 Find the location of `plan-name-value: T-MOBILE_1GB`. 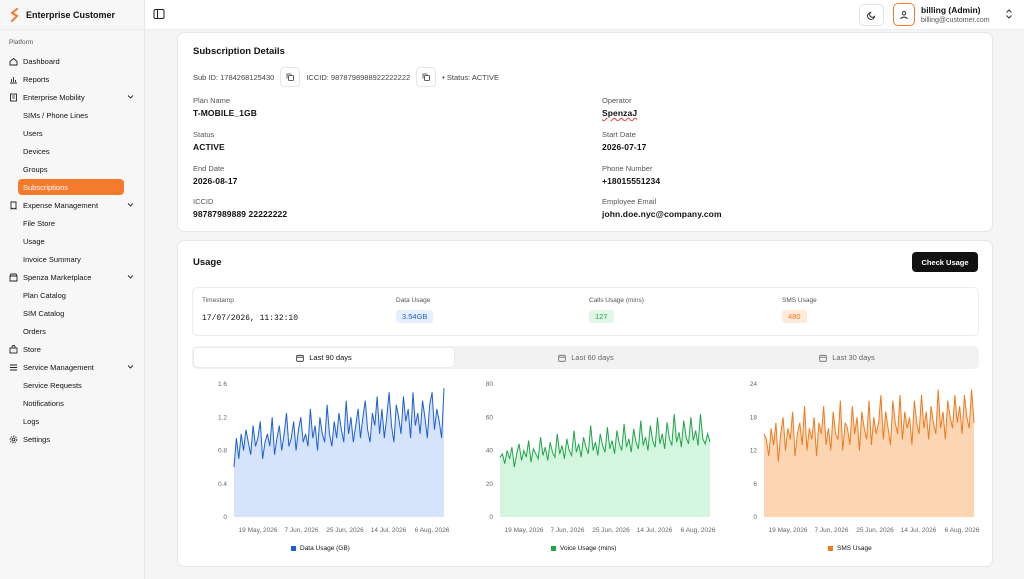

plan-name-value: T-MOBILE_1GB is located at coordinates (225, 113).